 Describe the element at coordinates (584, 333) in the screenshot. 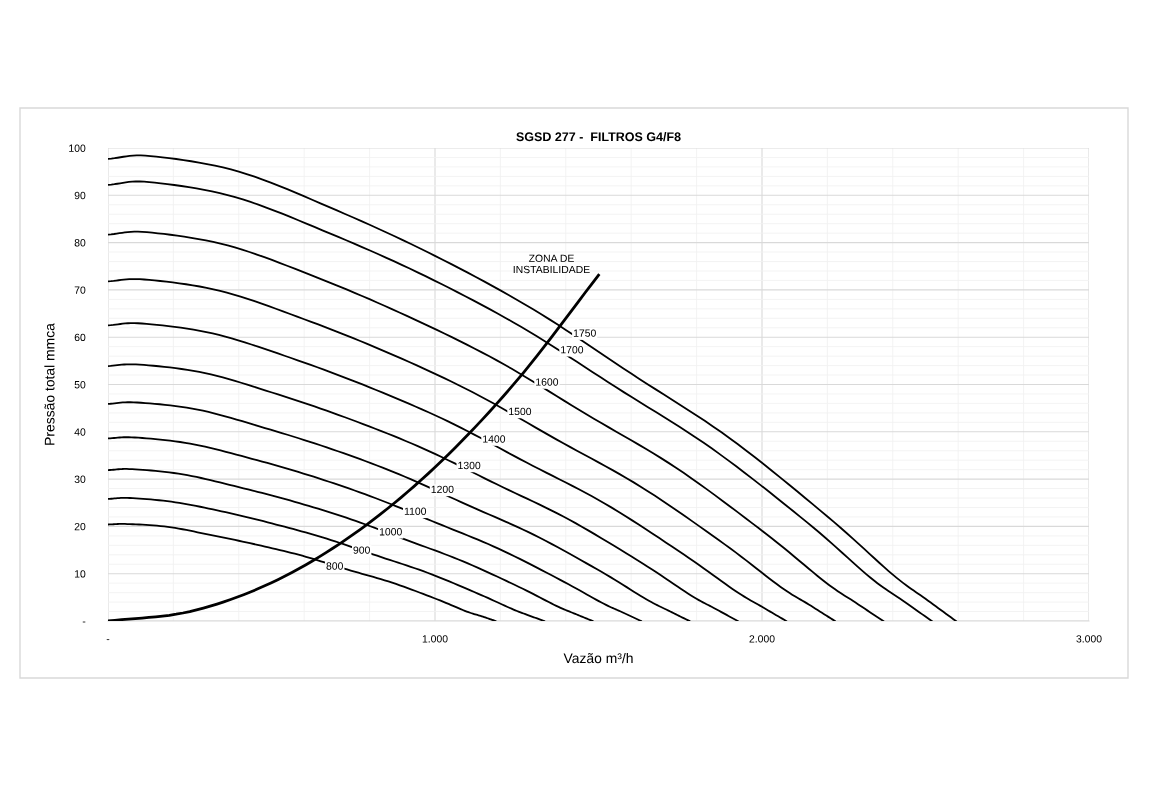

I see `series-label: 1750` at that location.